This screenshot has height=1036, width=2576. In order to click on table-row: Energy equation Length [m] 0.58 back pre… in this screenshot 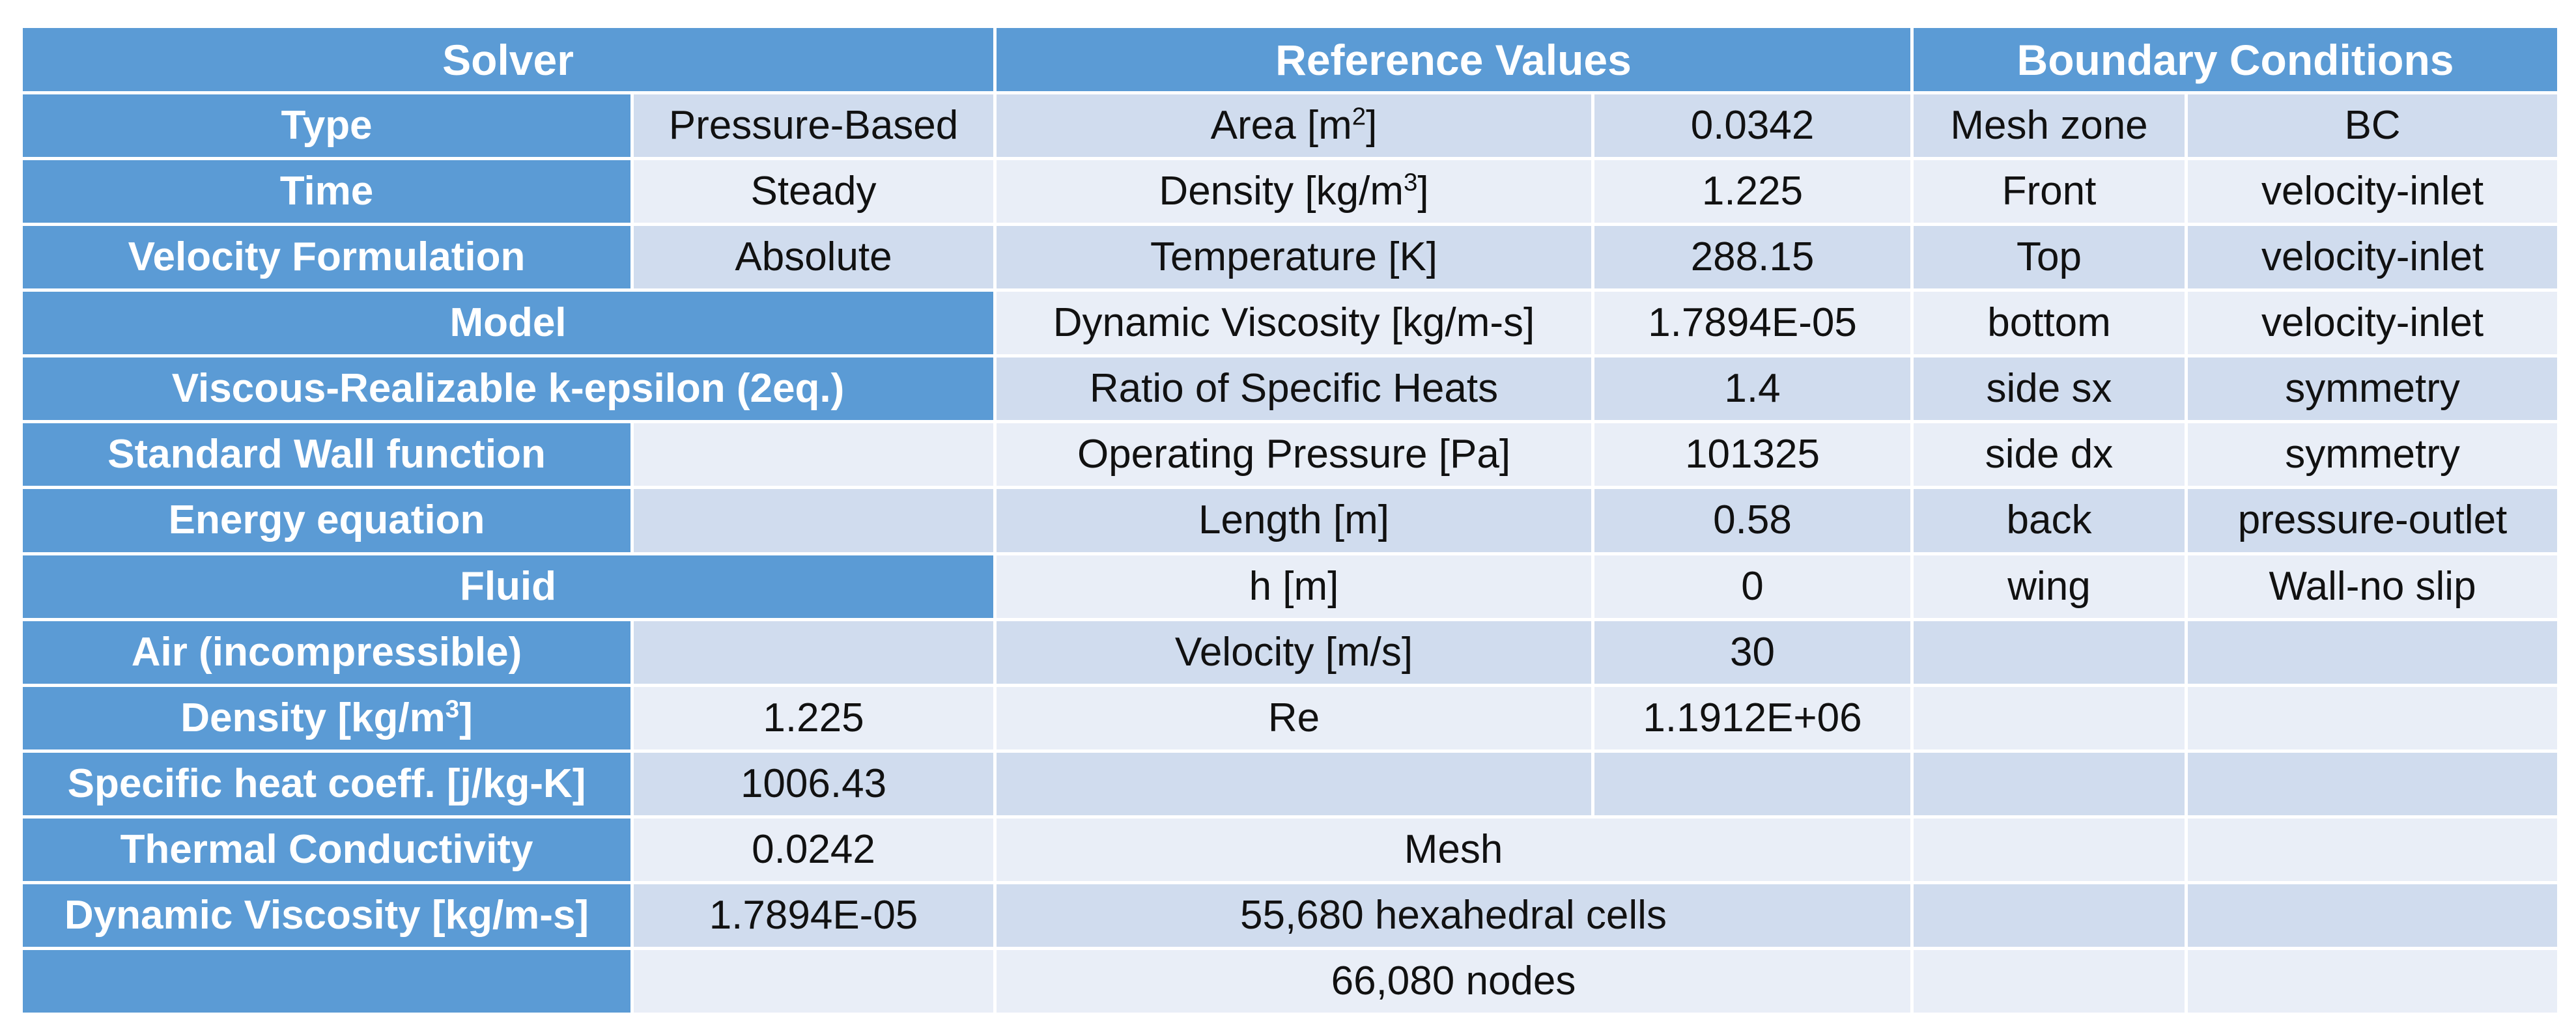, I will do `click(1290, 521)`.